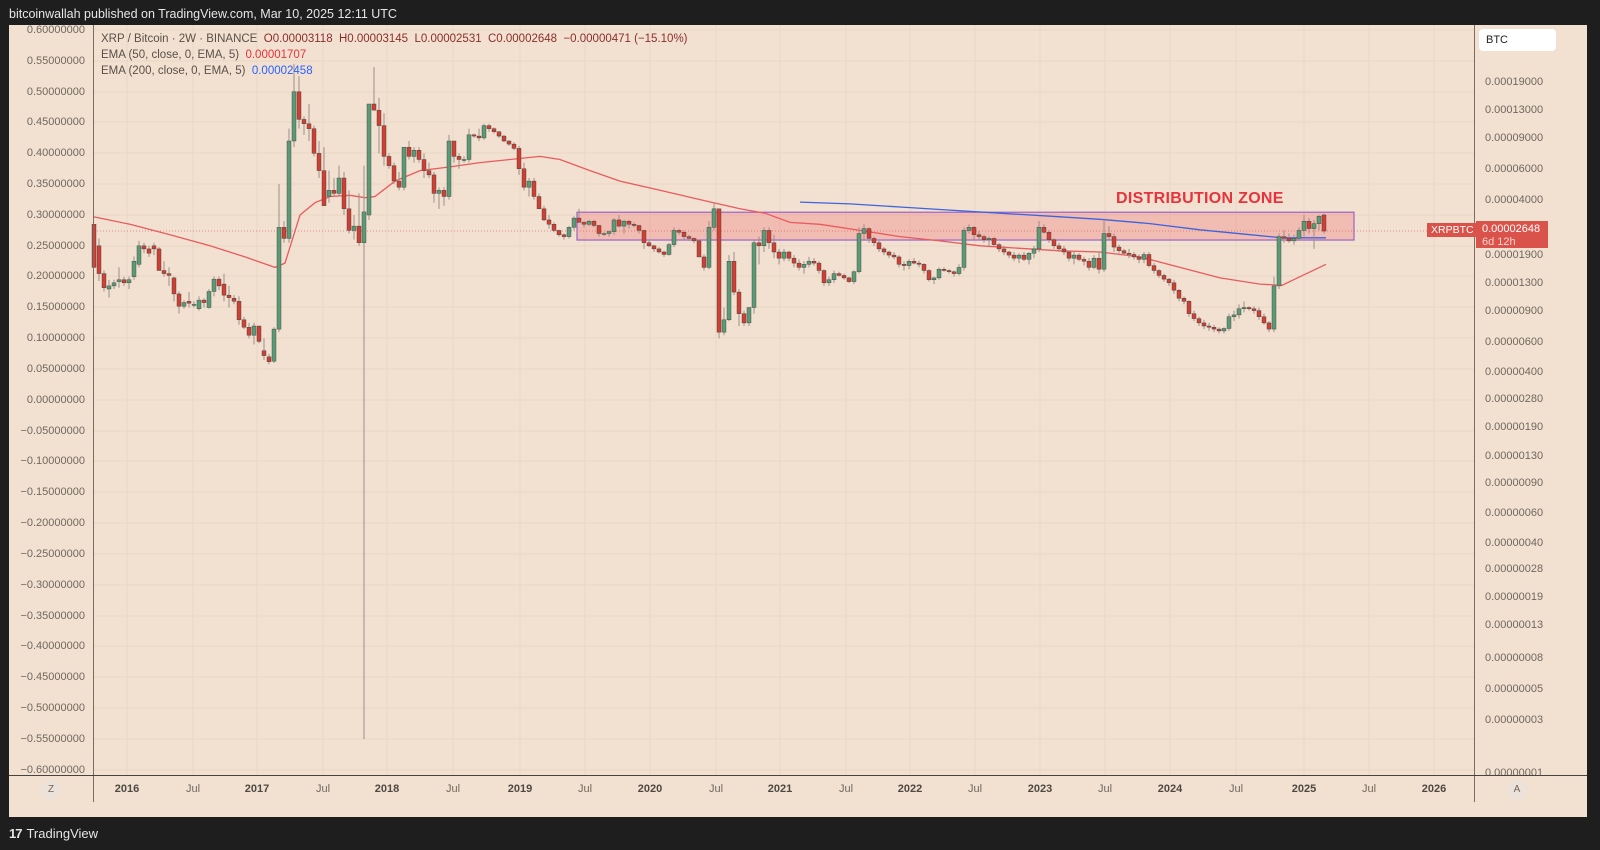 This screenshot has height=850, width=1600. I want to click on left-axis-tick: −0.30000000, so click(52, 585).